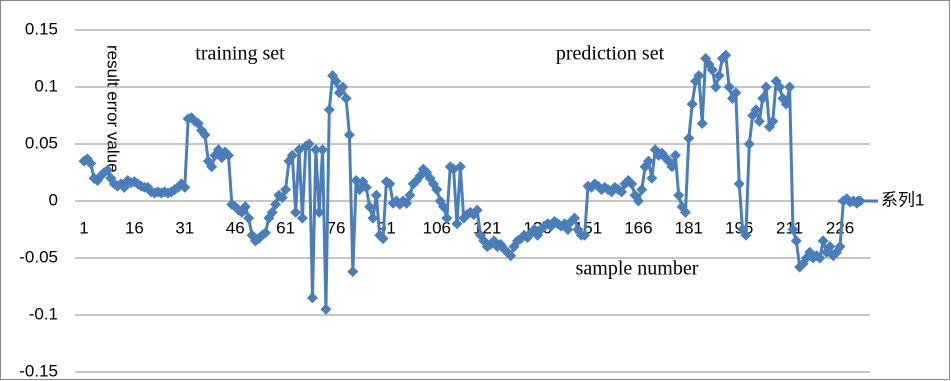  What do you see at coordinates (638, 227) in the screenshot?
I see `x-tick-label: 166` at bounding box center [638, 227].